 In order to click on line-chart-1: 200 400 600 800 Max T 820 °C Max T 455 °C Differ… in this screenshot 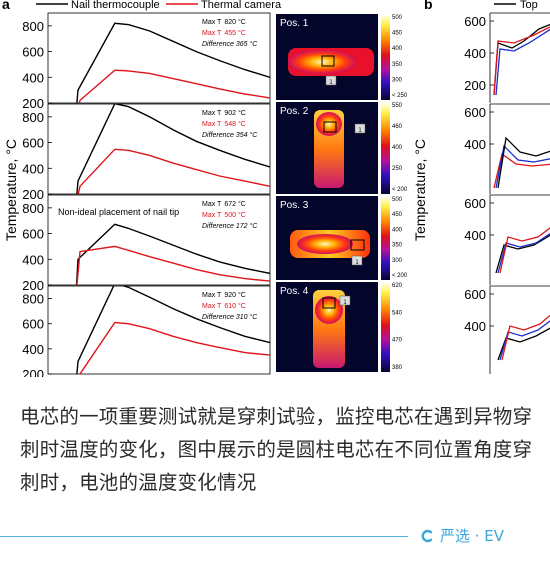, I will do `click(146, 61)`.